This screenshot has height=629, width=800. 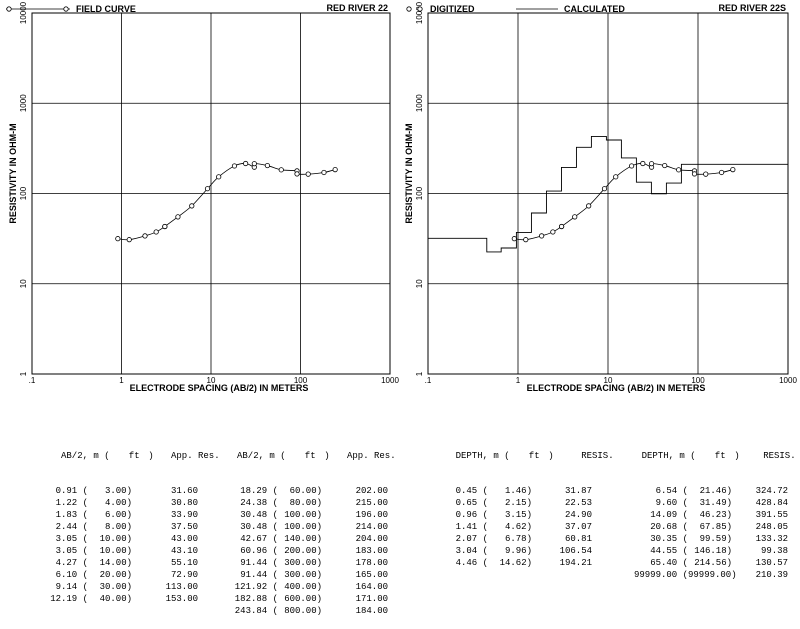 What do you see at coordinates (471, 539) in the screenshot?
I see `table-cell: 2.07 (` at bounding box center [471, 539].